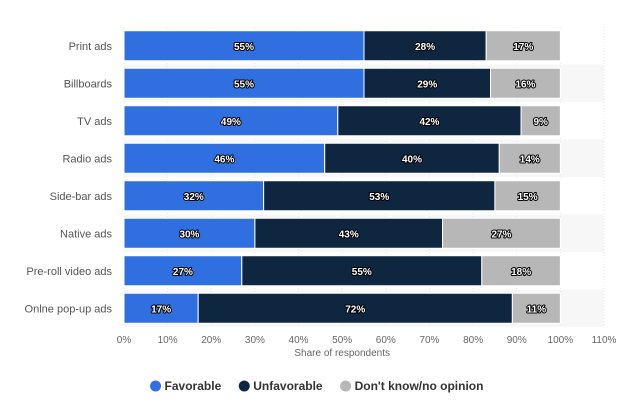 Image resolution: width=634 pixels, height=409 pixels. Describe the element at coordinates (86, 234) in the screenshot. I see `category-label: Native ads` at that location.